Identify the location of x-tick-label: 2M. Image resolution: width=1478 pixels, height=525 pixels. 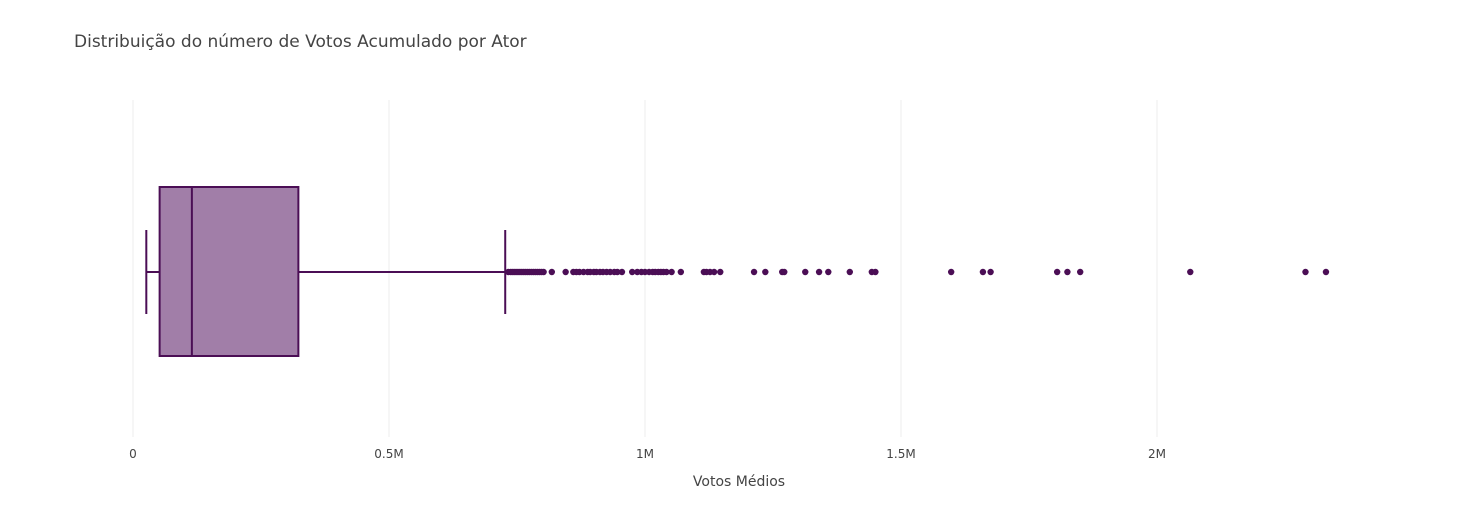
(1157, 454).